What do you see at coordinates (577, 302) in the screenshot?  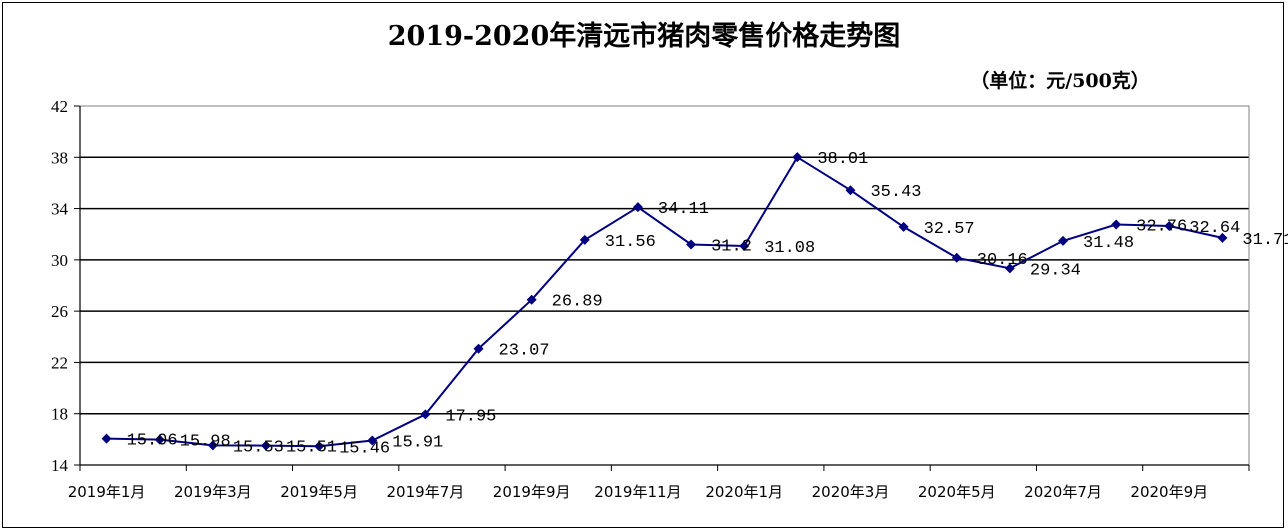 I see `data-label: 26.89` at bounding box center [577, 302].